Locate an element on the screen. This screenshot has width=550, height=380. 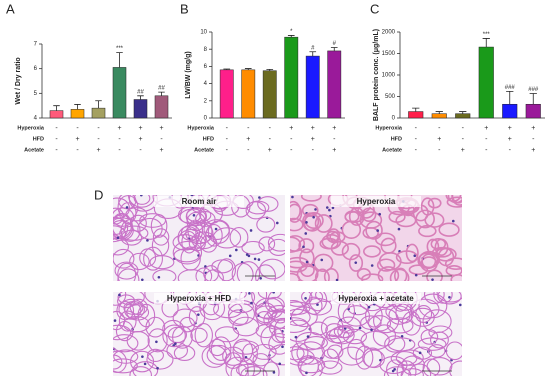
y-tick-label: 10 is located at coordinates (203, 33).